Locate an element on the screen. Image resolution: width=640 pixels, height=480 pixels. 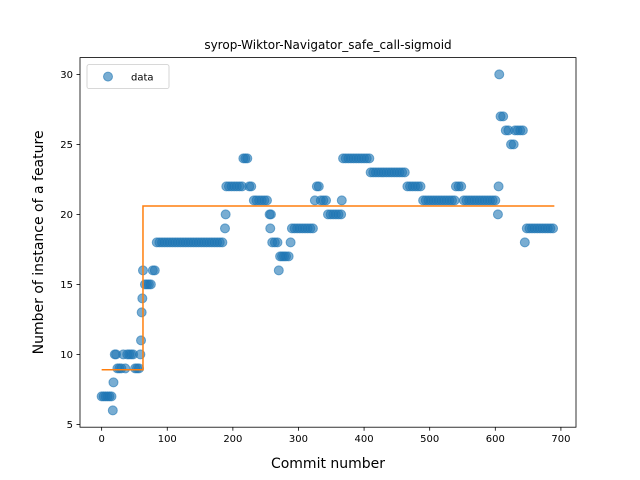
legend-label-data: data is located at coordinates (142, 77).